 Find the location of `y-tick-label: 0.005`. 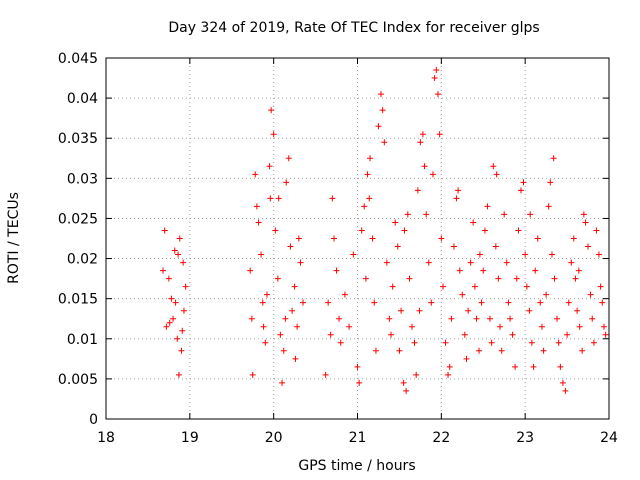

y-tick-label: 0.005 is located at coordinates (78, 380).